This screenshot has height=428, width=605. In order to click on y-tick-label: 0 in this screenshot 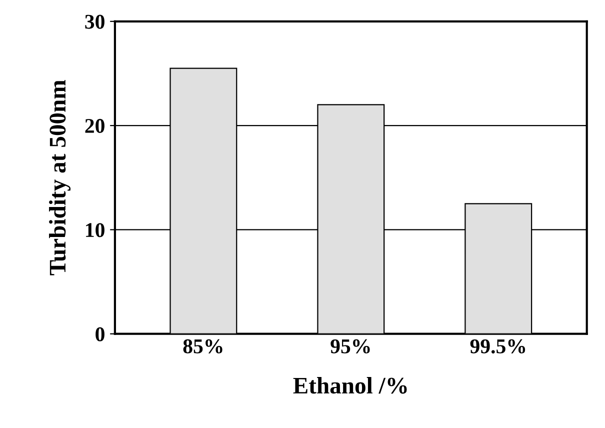, I will do `click(100, 334)`.